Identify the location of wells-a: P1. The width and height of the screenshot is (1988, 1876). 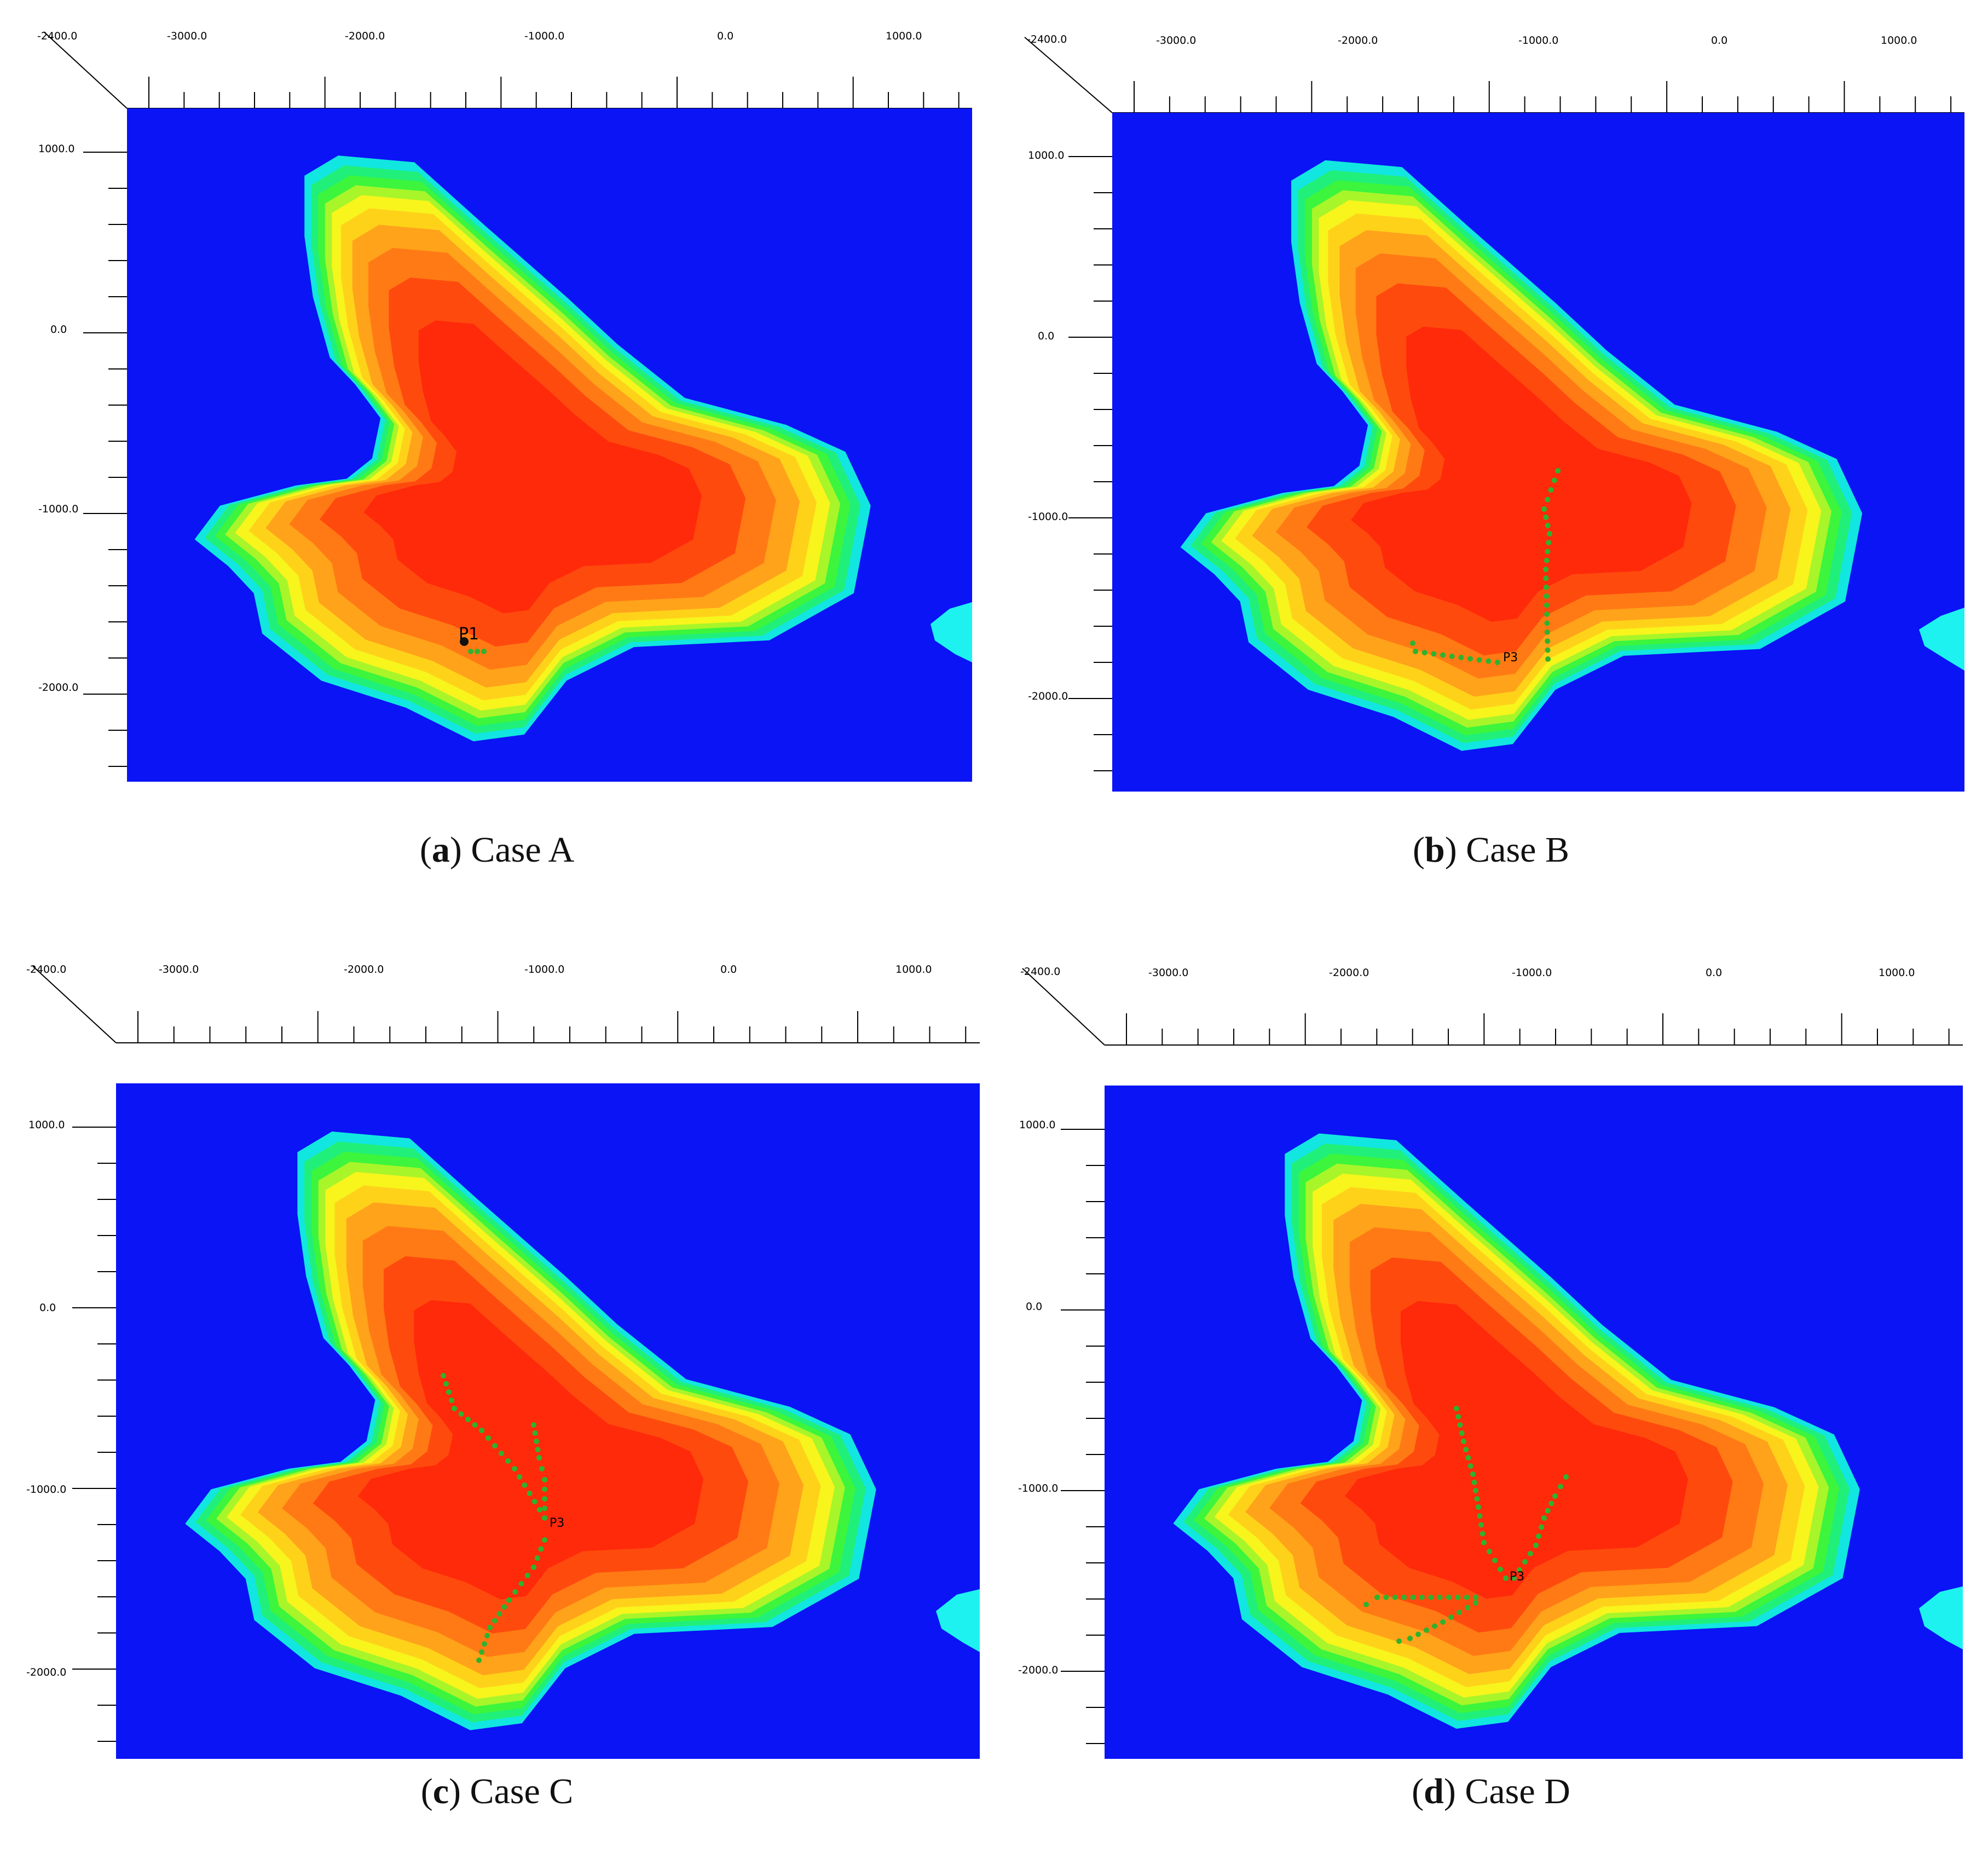
(473, 639).